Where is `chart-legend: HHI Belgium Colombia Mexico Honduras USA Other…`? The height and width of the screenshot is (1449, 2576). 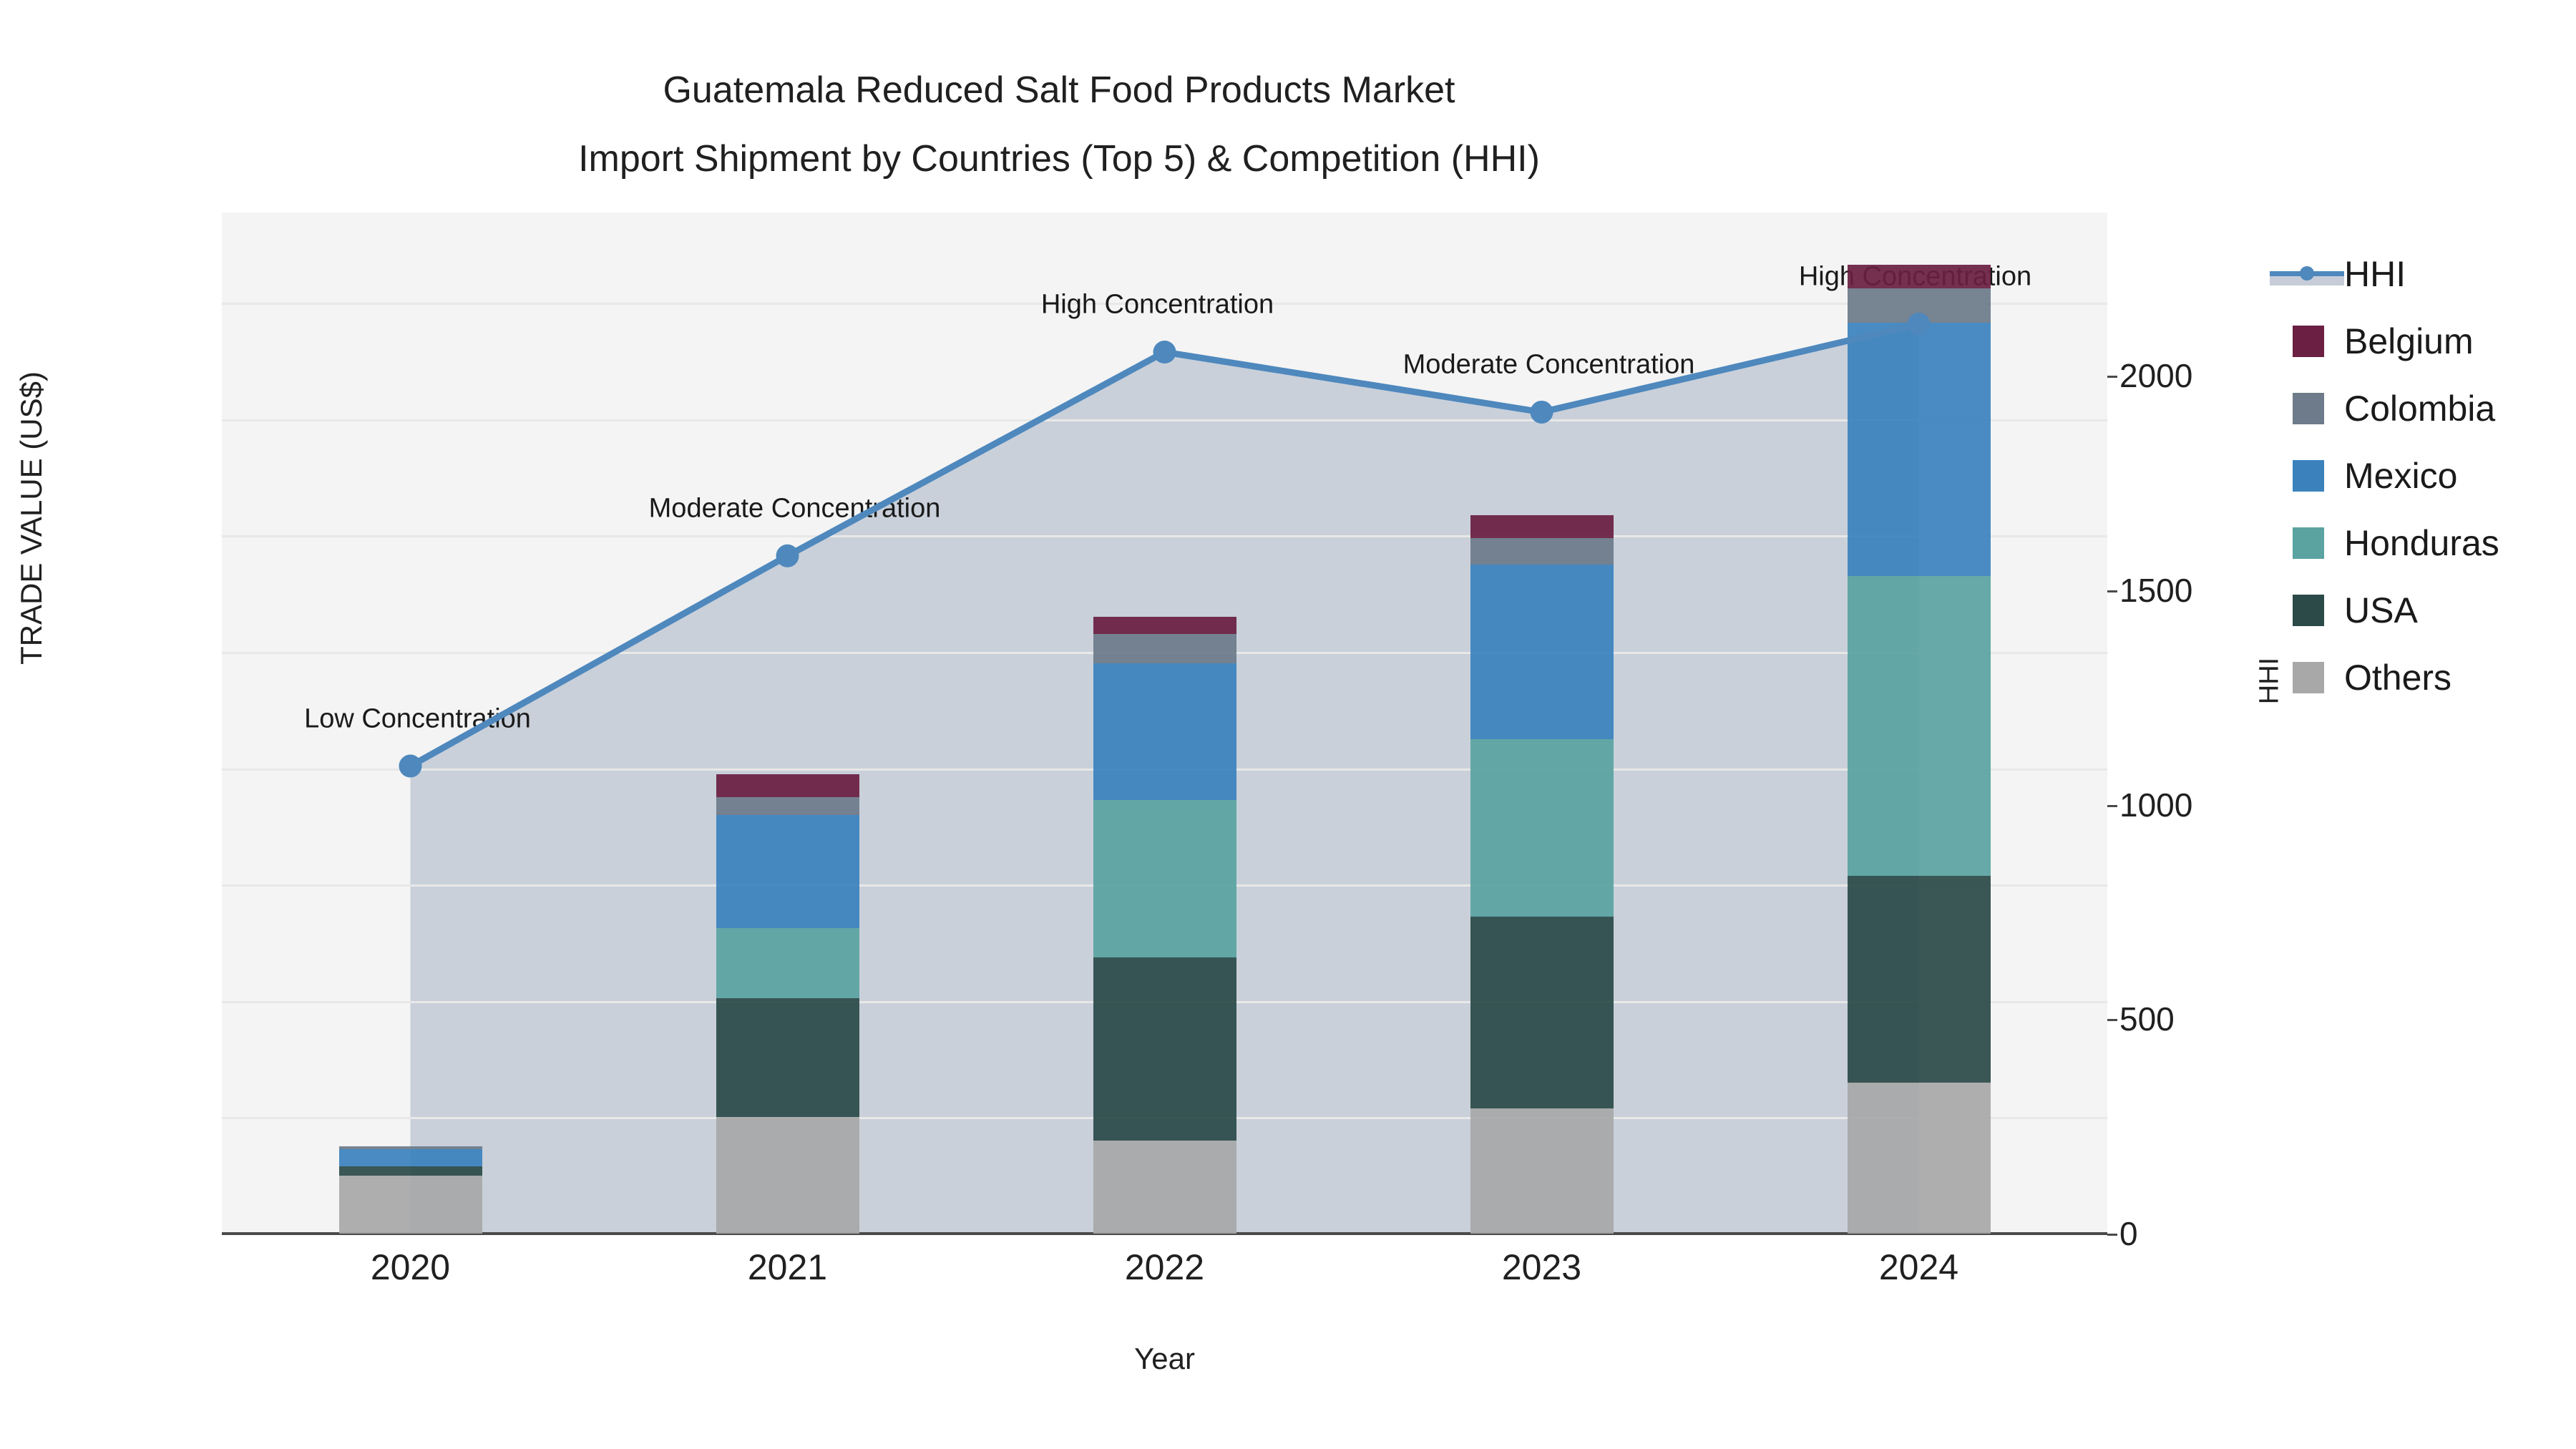
chart-legend: HHI Belgium Colombia Mexico Honduras USA Other… is located at coordinates (2420, 475).